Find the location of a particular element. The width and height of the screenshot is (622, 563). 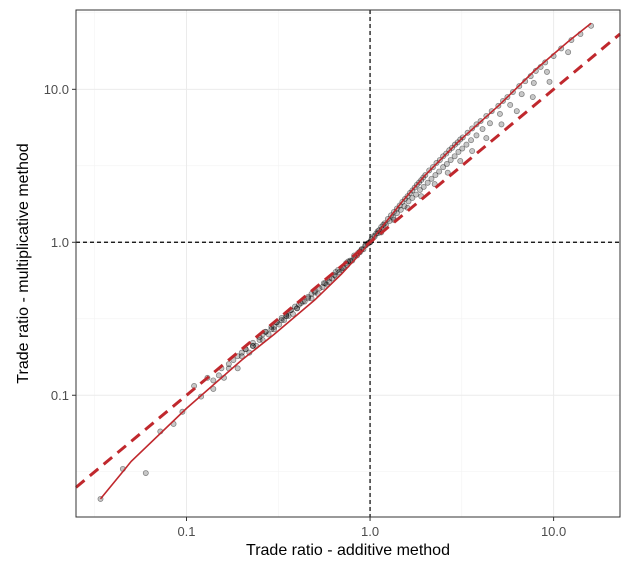

x-tick-label: 0.1 is located at coordinates (186, 531).